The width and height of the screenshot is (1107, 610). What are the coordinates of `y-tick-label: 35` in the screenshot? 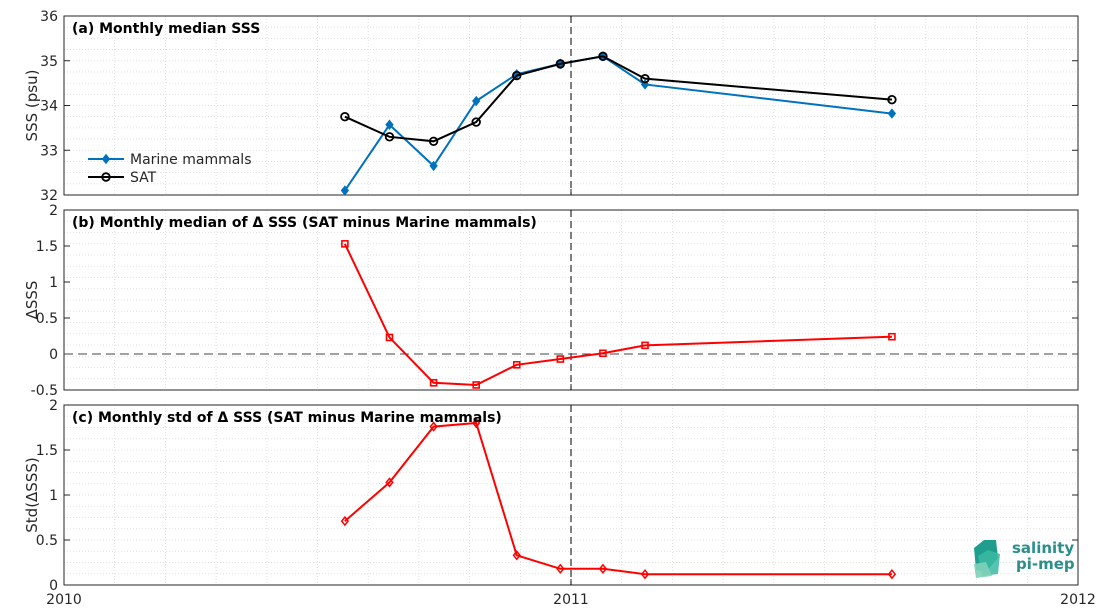 It's located at (49, 62).